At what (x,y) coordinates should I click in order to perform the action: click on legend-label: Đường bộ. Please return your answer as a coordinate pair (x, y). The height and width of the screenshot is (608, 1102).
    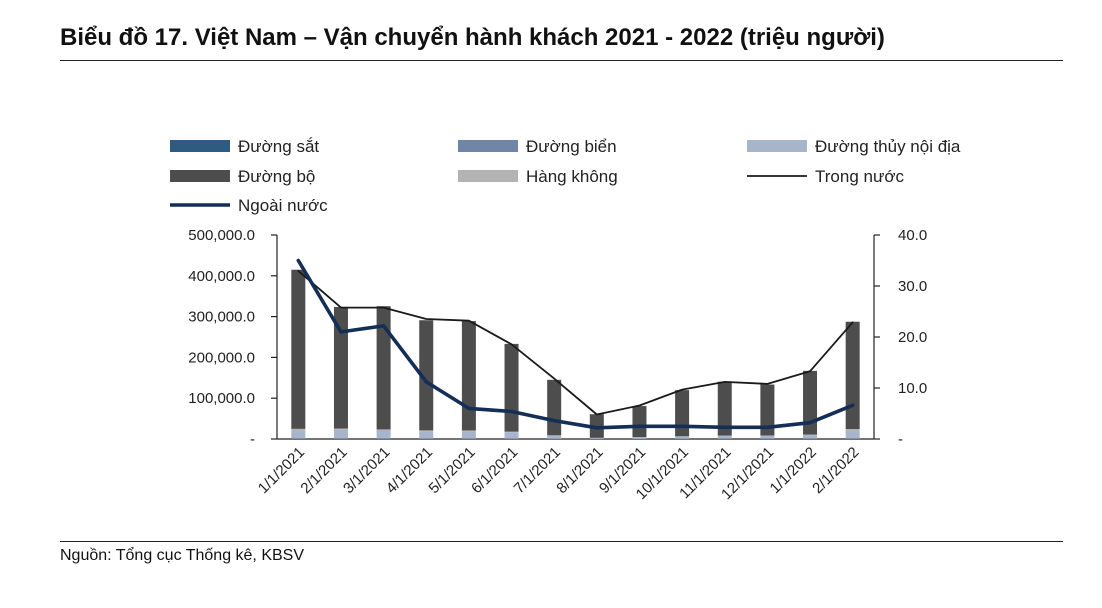
    Looking at the image, I should click on (276, 176).